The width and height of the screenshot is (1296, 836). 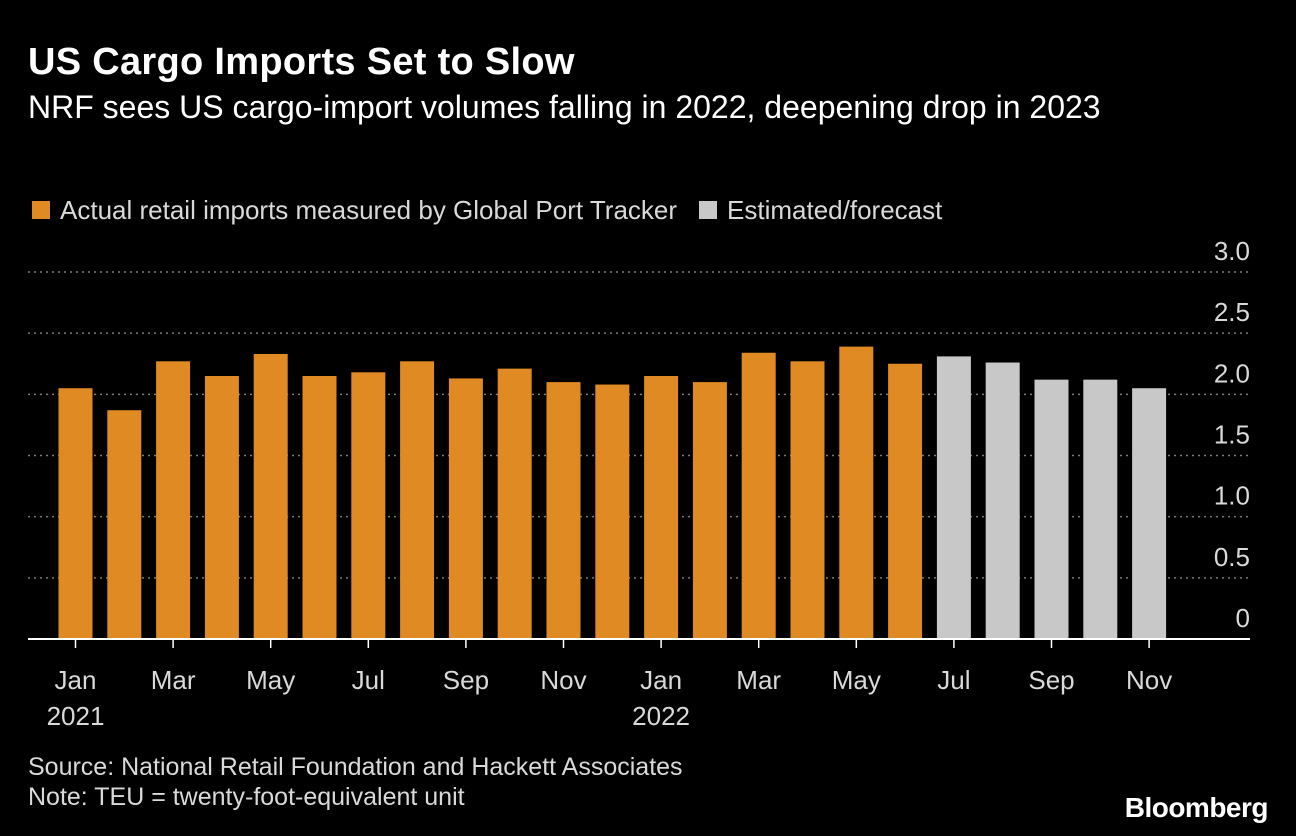 I want to click on chart-title: US Cargo Imports Set to Slow, so click(x=301, y=62).